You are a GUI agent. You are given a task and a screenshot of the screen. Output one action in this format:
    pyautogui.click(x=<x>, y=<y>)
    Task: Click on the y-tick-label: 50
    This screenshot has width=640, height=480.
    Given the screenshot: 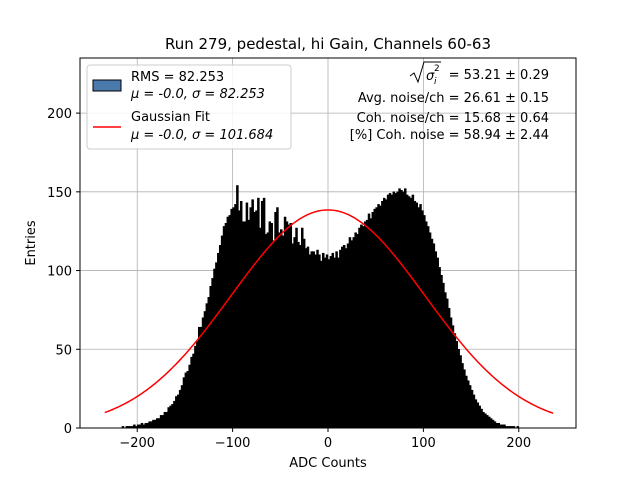 What is the action you would take?
    pyautogui.click(x=63, y=350)
    